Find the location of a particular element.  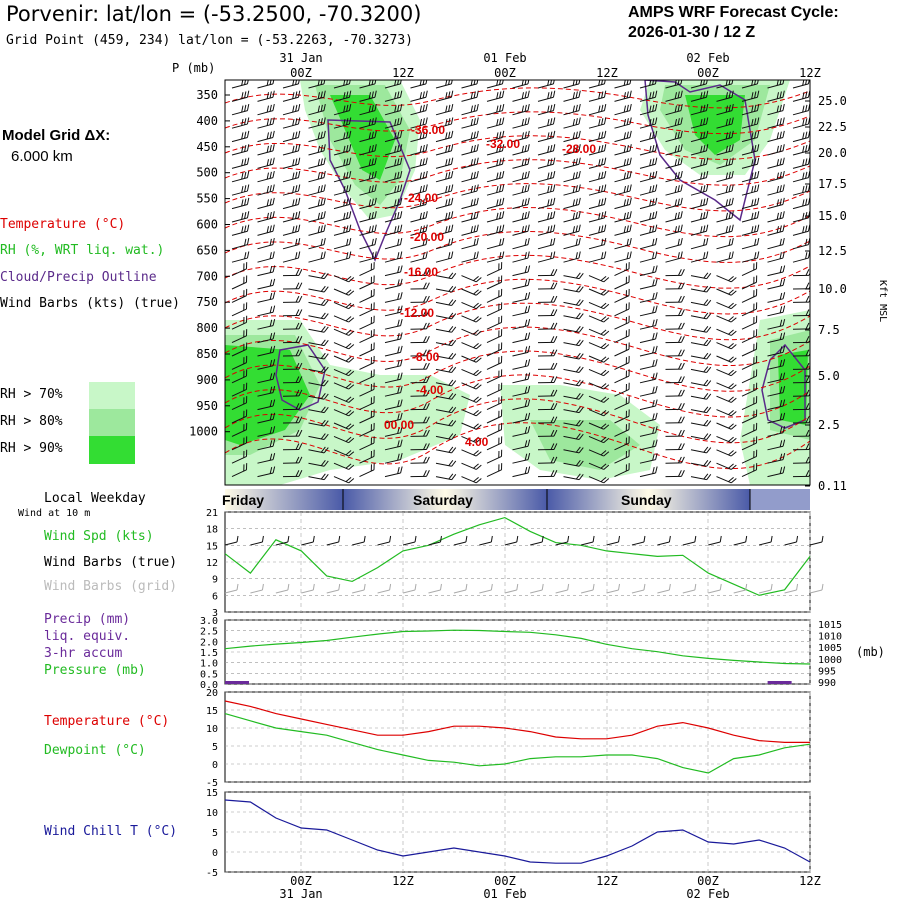

temperature-contour is located at coordinates (517, 321).